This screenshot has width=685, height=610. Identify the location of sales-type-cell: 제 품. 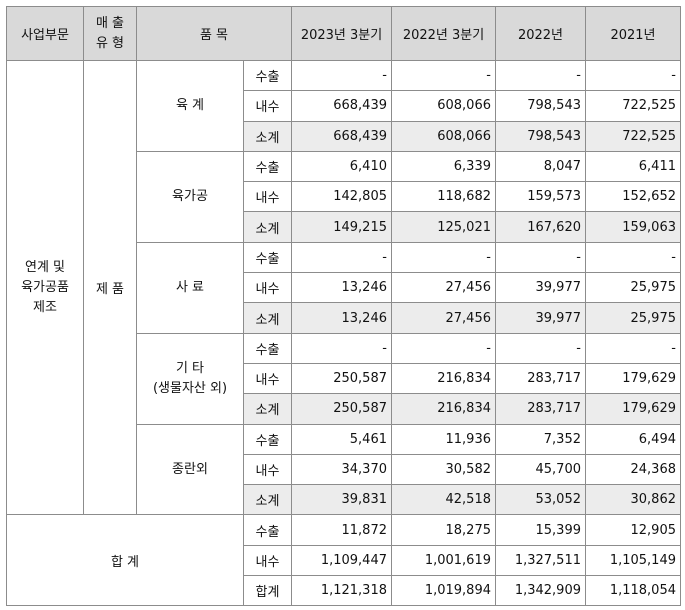
(110, 287).